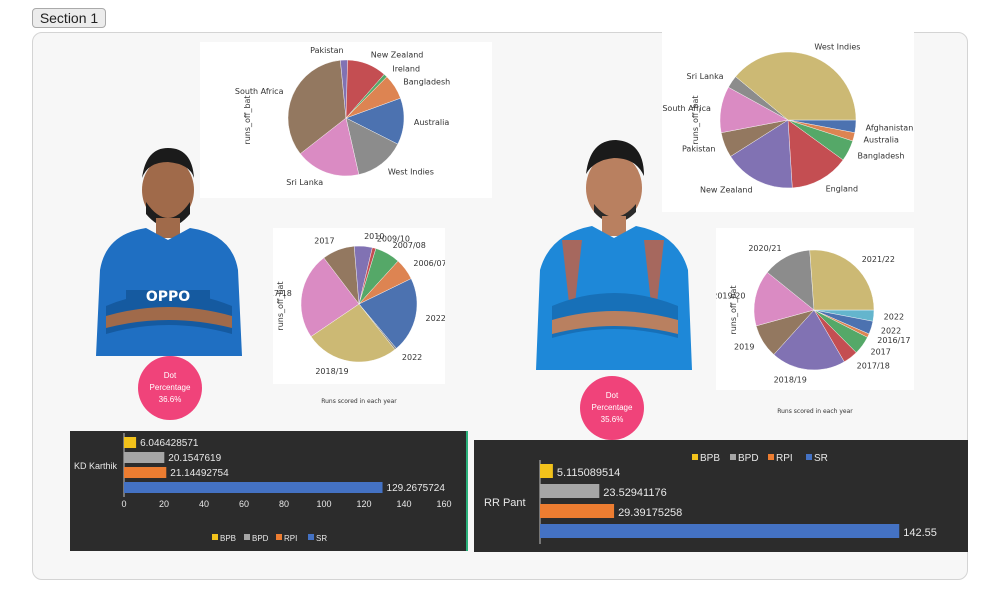 This screenshot has width=1000, height=612. What do you see at coordinates (321, 538) in the screenshot?
I see `k-legend-sr: SR` at bounding box center [321, 538].